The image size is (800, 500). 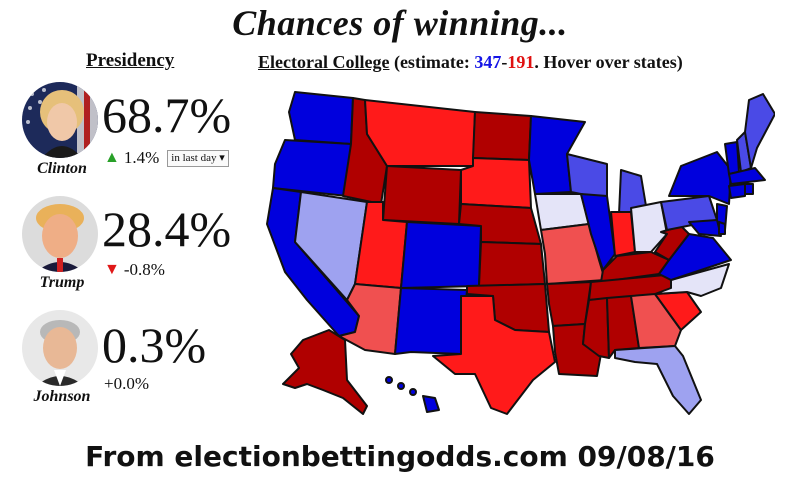 What do you see at coordinates (737, 191) in the screenshot?
I see `state-connecticut` at bounding box center [737, 191].